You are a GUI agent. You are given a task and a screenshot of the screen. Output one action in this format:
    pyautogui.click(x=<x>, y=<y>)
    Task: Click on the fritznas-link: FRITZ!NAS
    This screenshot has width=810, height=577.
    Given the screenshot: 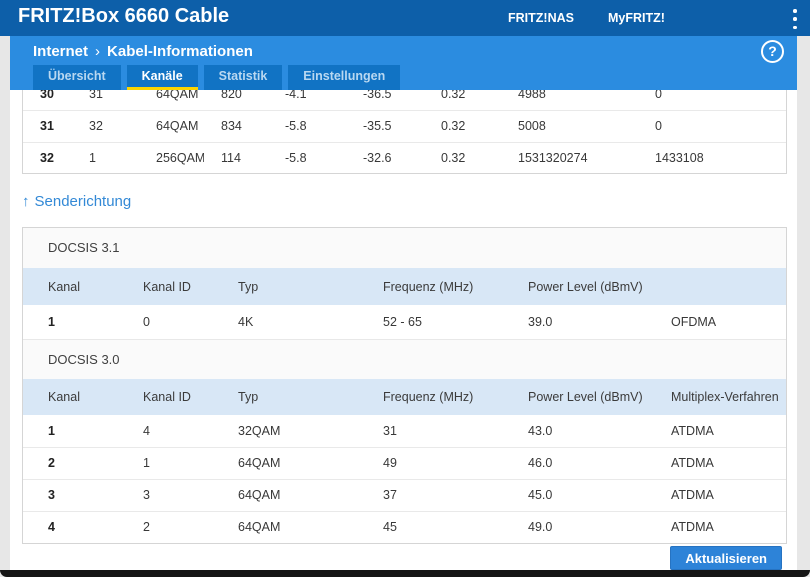 What is the action you would take?
    pyautogui.click(x=541, y=18)
    